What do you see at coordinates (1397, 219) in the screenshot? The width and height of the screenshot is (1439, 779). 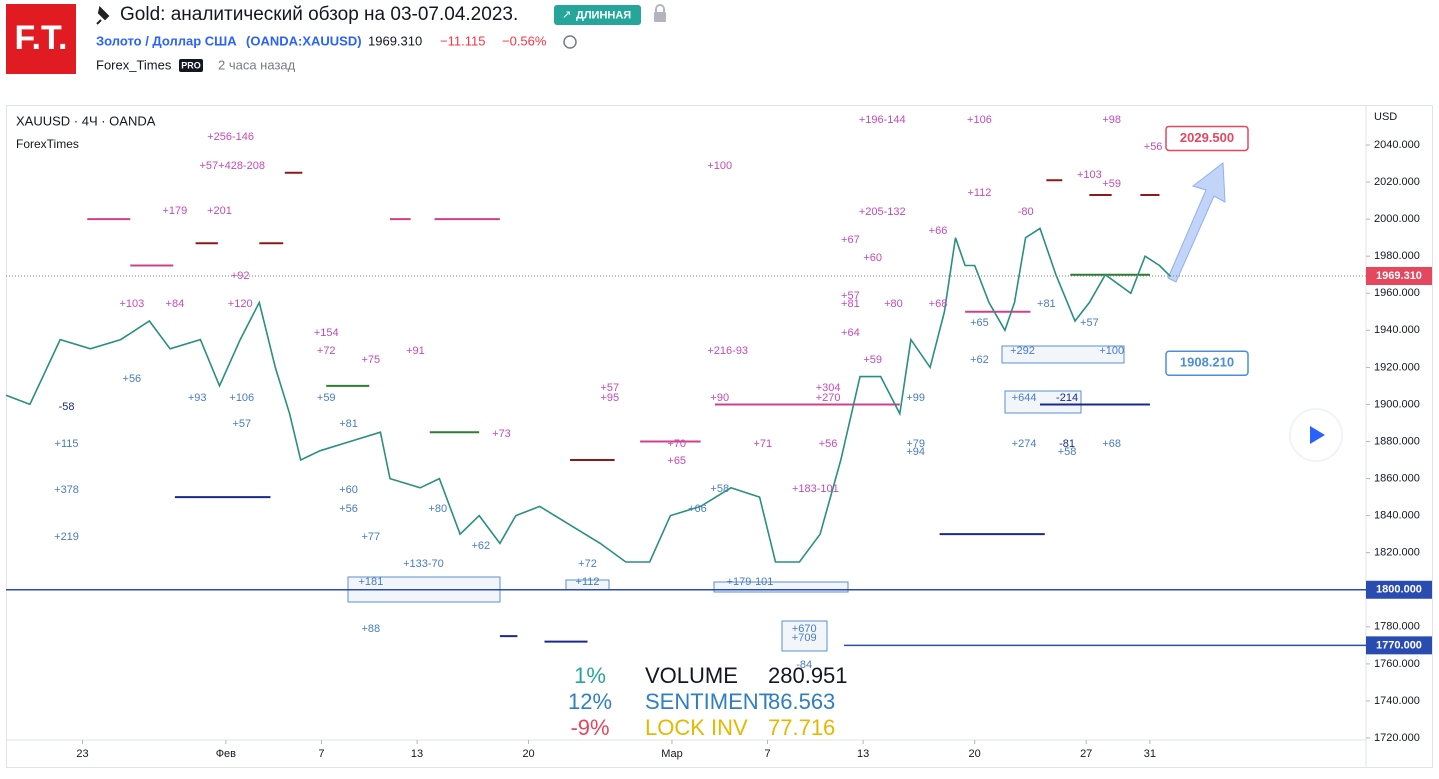 I see `y-tick-label: 2000.000` at bounding box center [1397, 219].